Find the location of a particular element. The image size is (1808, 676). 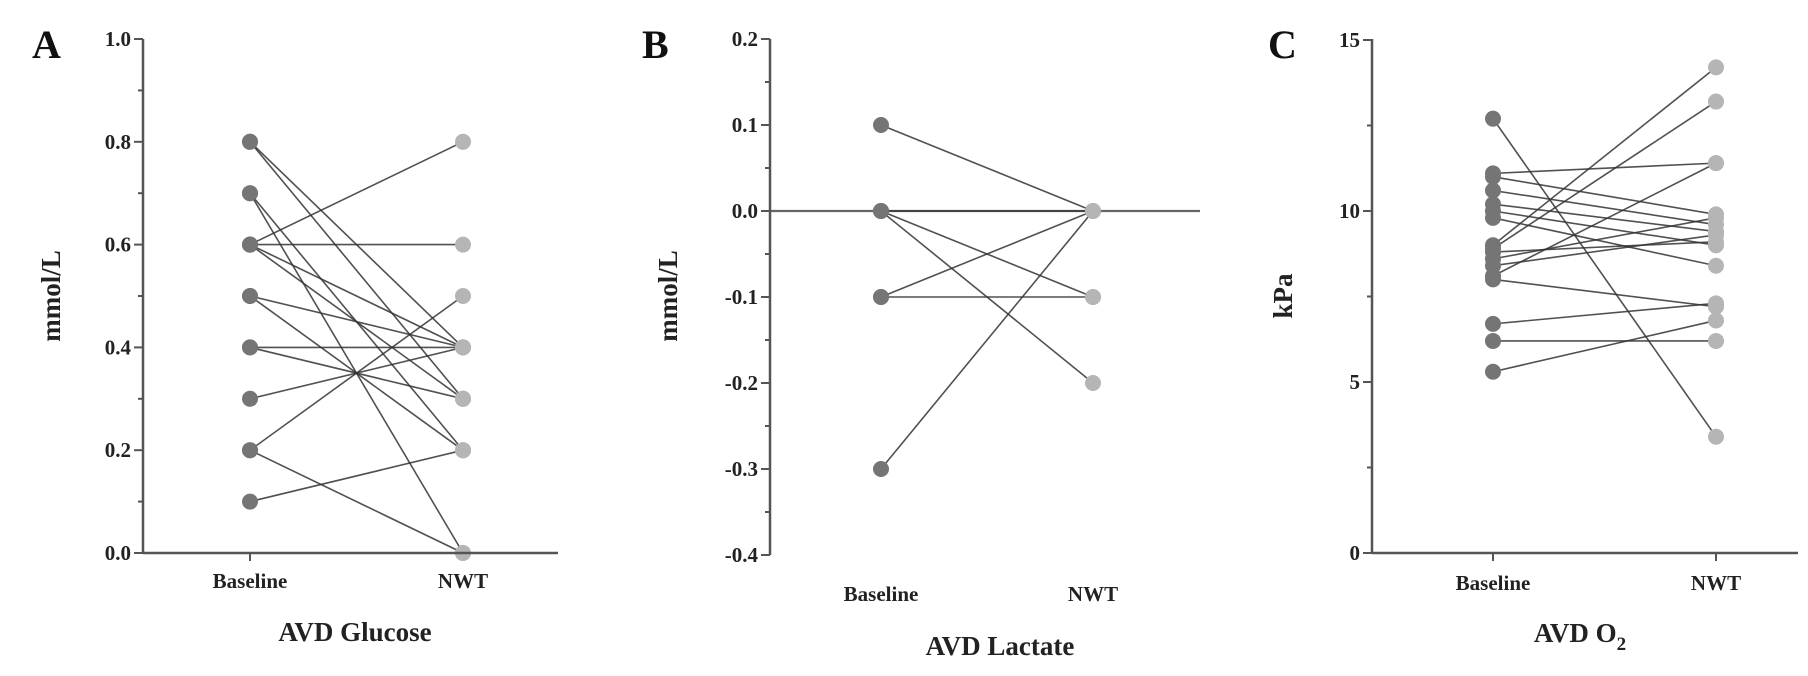

data-points-c is located at coordinates (1604, 252).